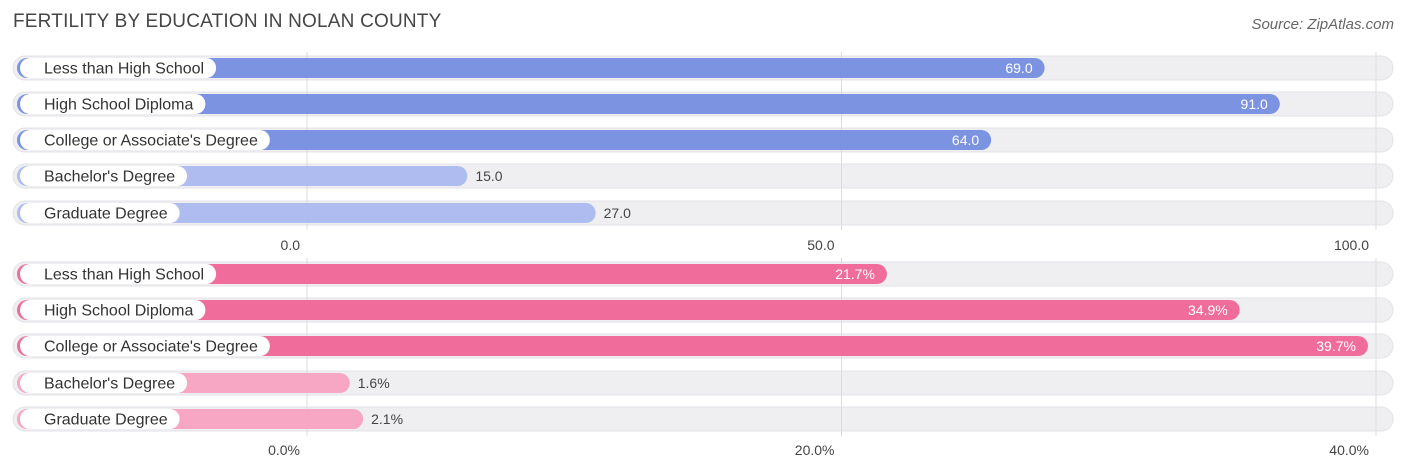 This screenshot has width=1406, height=475. Describe the element at coordinates (1349, 450) in the screenshot. I see `tick-label: 40.0%` at that location.